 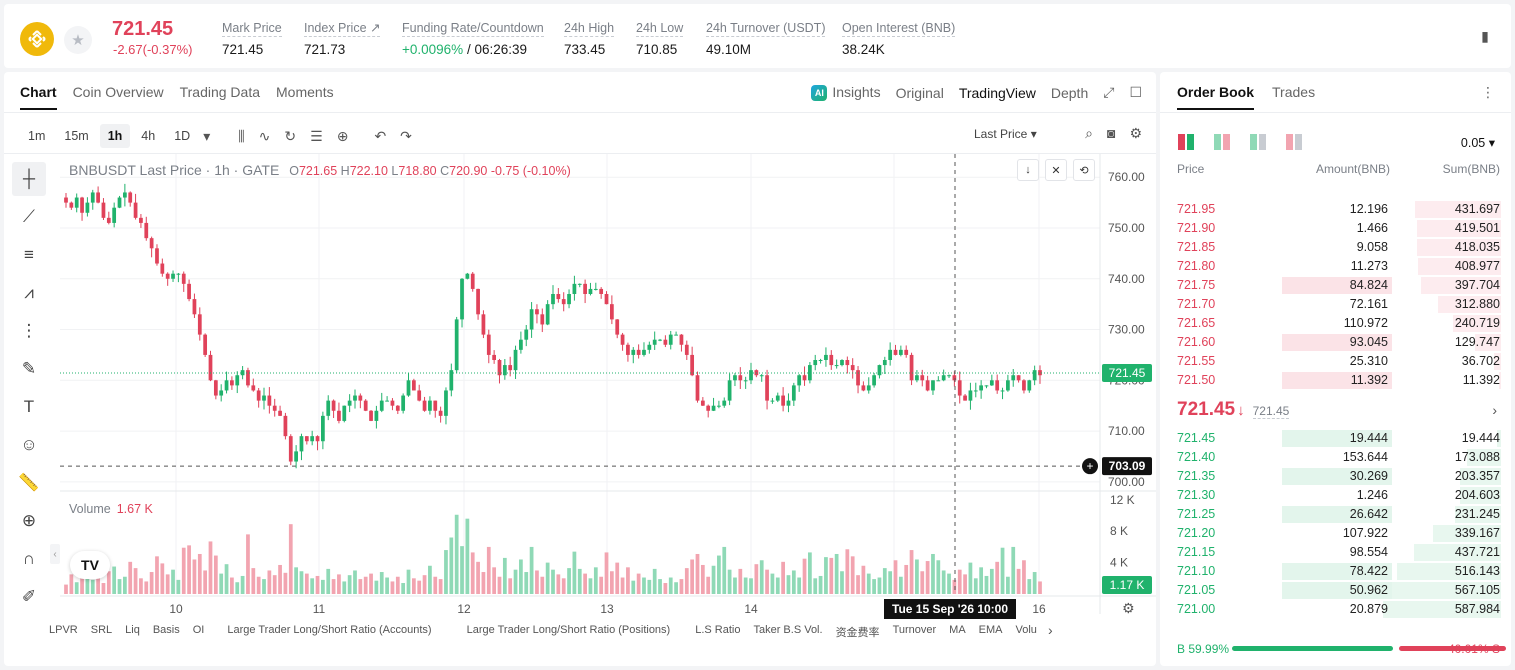 What do you see at coordinates (1056, 170) in the screenshot?
I see `collapse-icon: ✕` at bounding box center [1056, 170].